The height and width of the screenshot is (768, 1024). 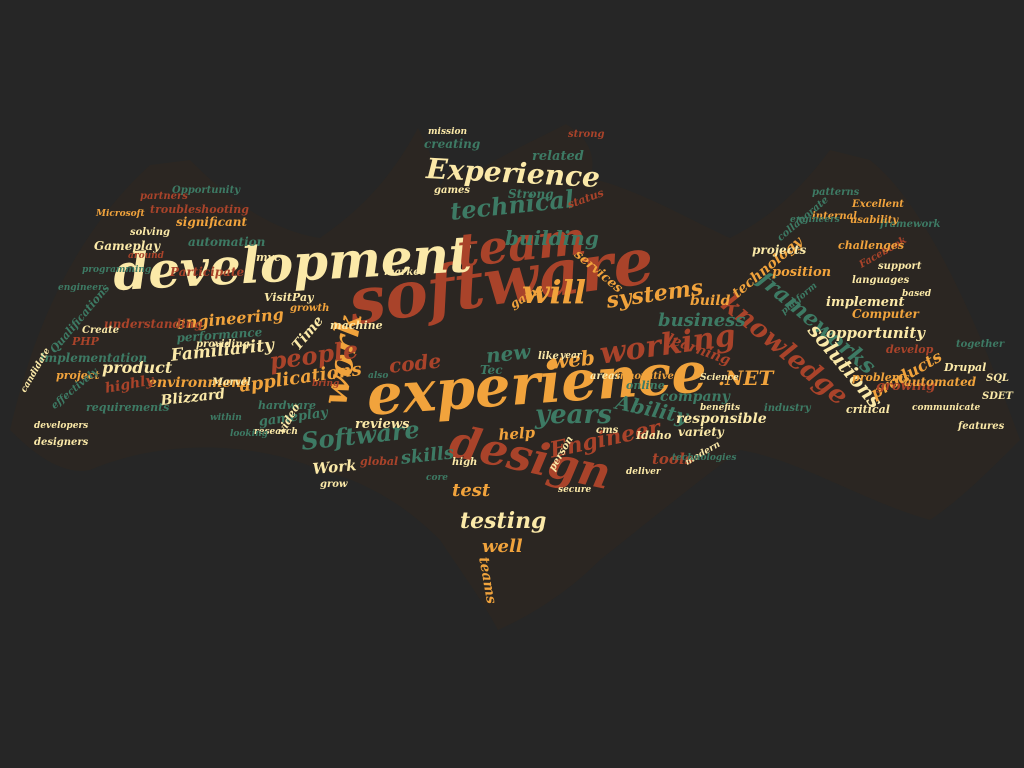 I want to click on cloud-word: mvc, so click(x=268, y=257).